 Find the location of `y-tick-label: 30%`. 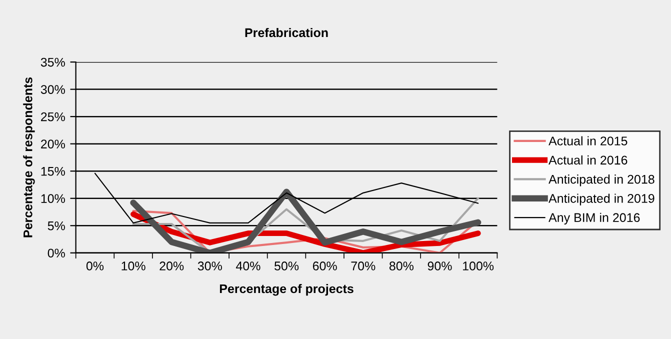

y-tick-label: 30% is located at coordinates (52, 89).